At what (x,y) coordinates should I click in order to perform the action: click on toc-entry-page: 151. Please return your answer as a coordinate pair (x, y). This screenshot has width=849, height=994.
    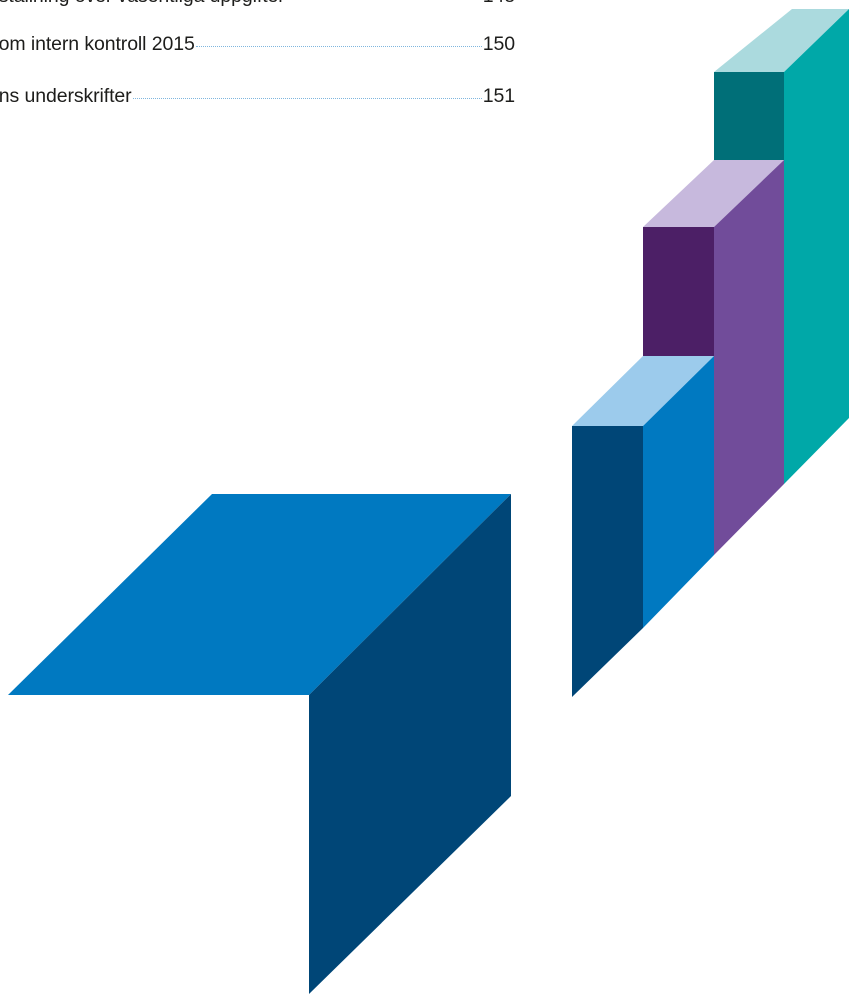
    Looking at the image, I should click on (498, 96).